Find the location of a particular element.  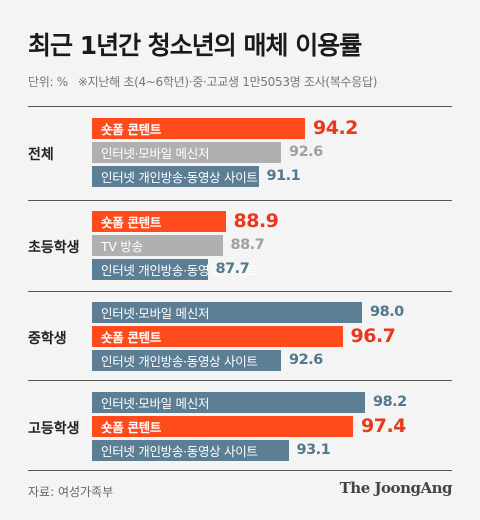

bar-value-label: 91.1 is located at coordinates (283, 176).